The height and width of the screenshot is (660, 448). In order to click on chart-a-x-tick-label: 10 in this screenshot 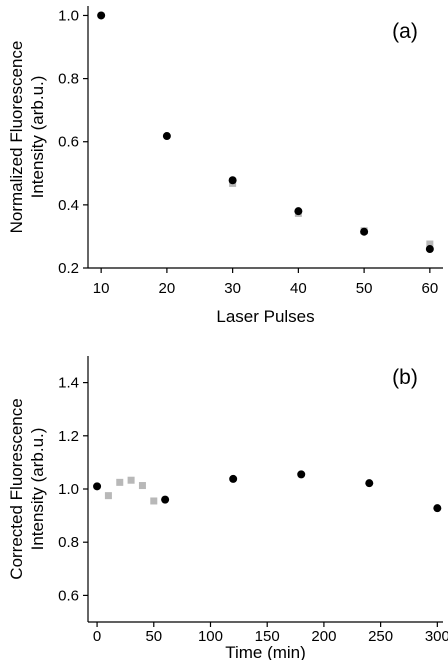, I will do `click(101, 288)`.